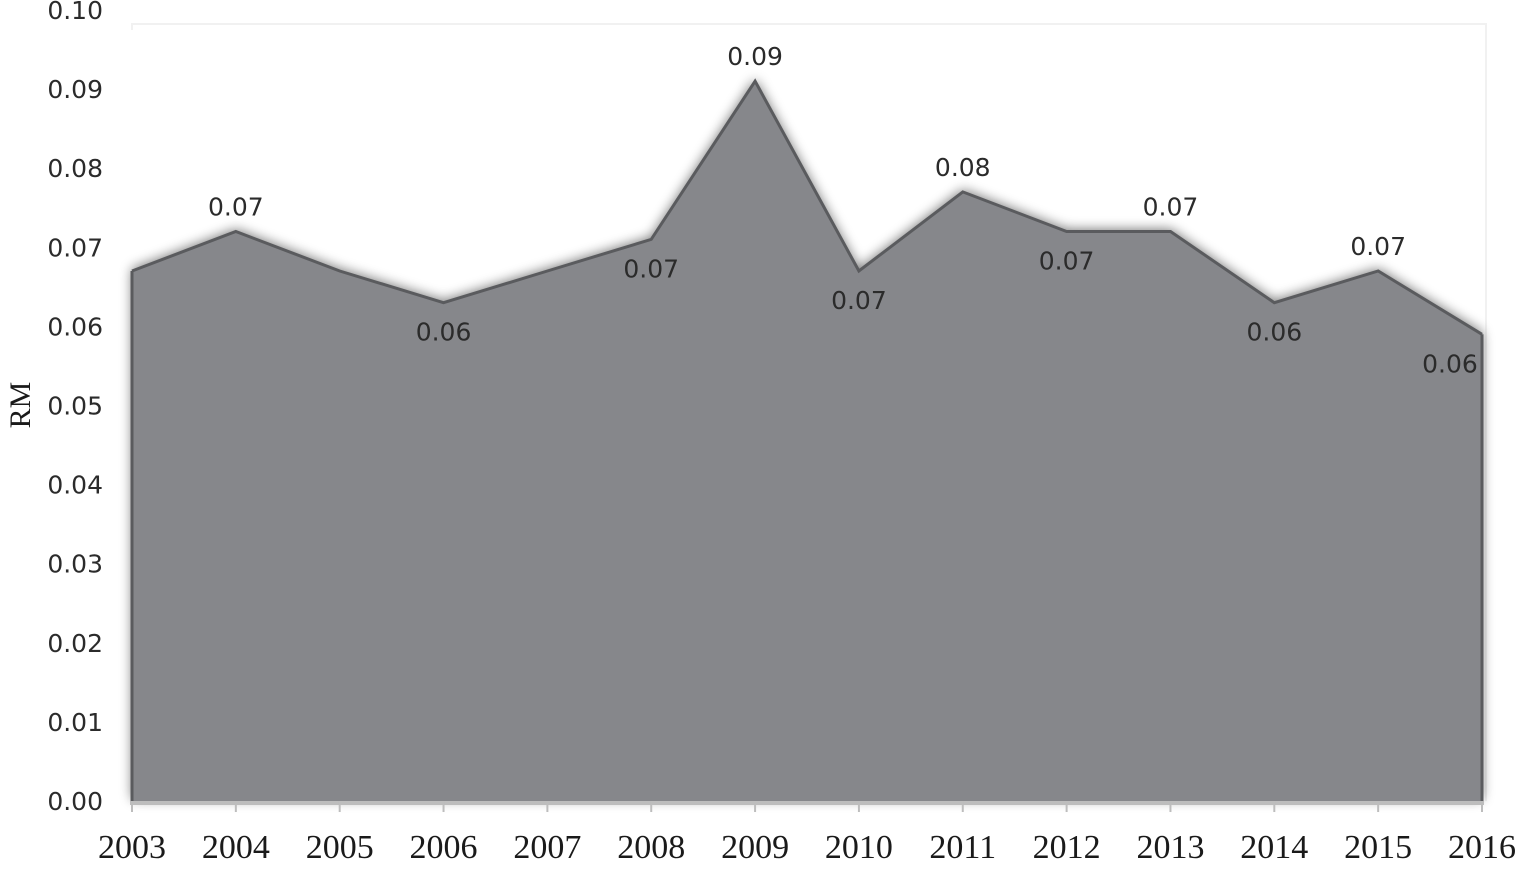 This screenshot has height=869, width=1520. What do you see at coordinates (20, 405) in the screenshot?
I see `y-axis-label: RM` at bounding box center [20, 405].